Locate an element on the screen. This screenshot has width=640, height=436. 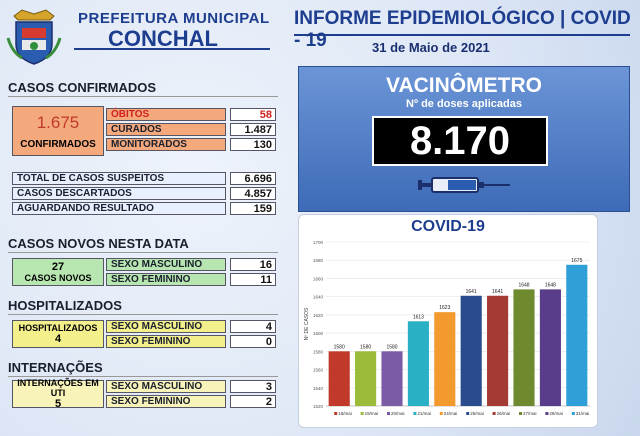
y-tick-label: 1700 is located at coordinates (318, 242).